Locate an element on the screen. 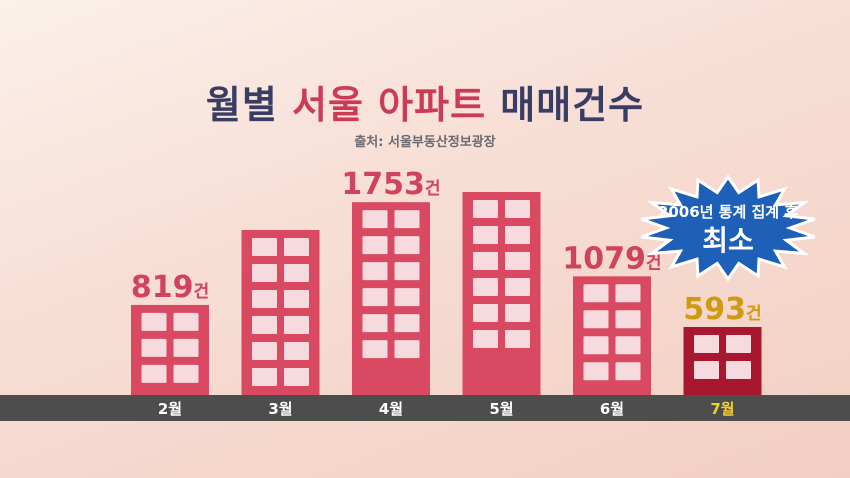 This screenshot has height=478, width=850. value-label-4: 1079건 is located at coordinates (611, 258).